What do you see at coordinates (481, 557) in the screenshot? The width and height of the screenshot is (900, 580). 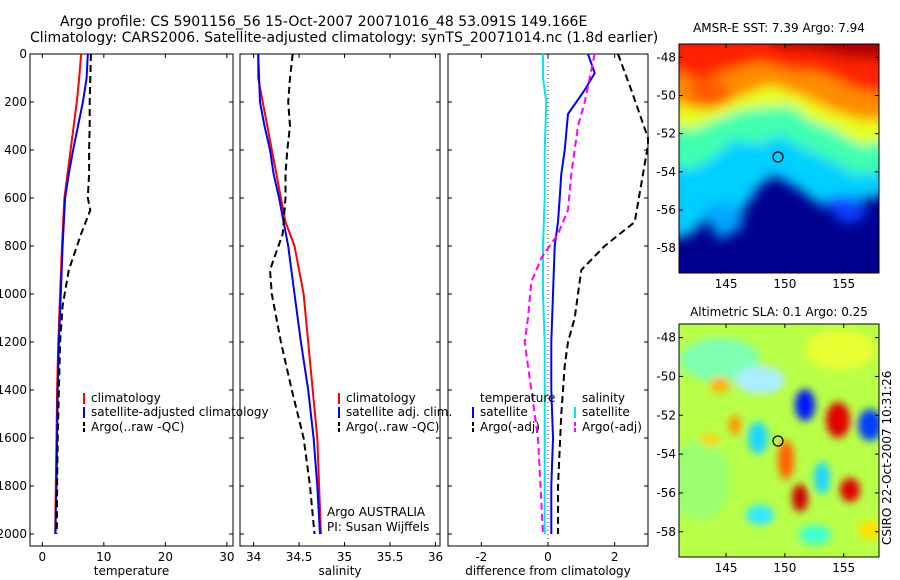 I see `x-tick-label: -2` at bounding box center [481, 557].